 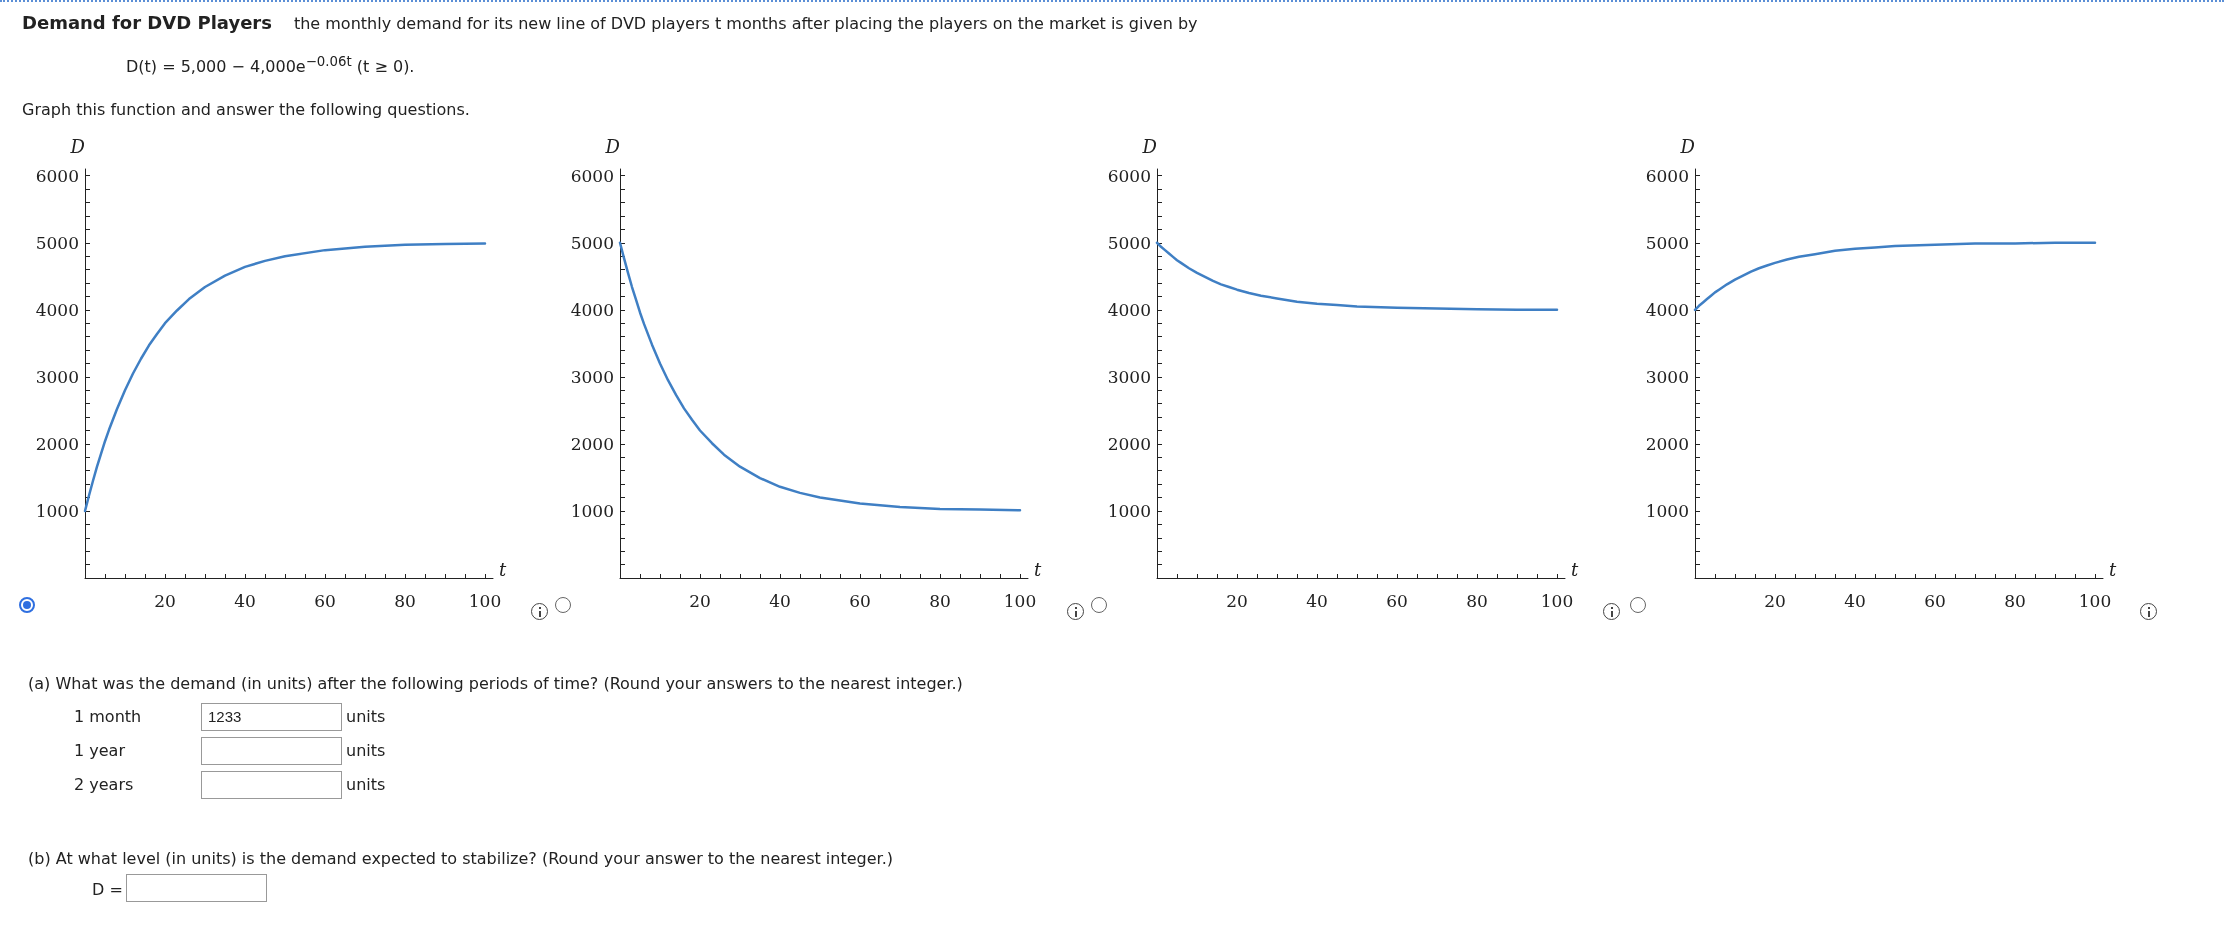 What do you see at coordinates (147, 22) in the screenshot?
I see `text: Demand for DVD Players` at bounding box center [147, 22].